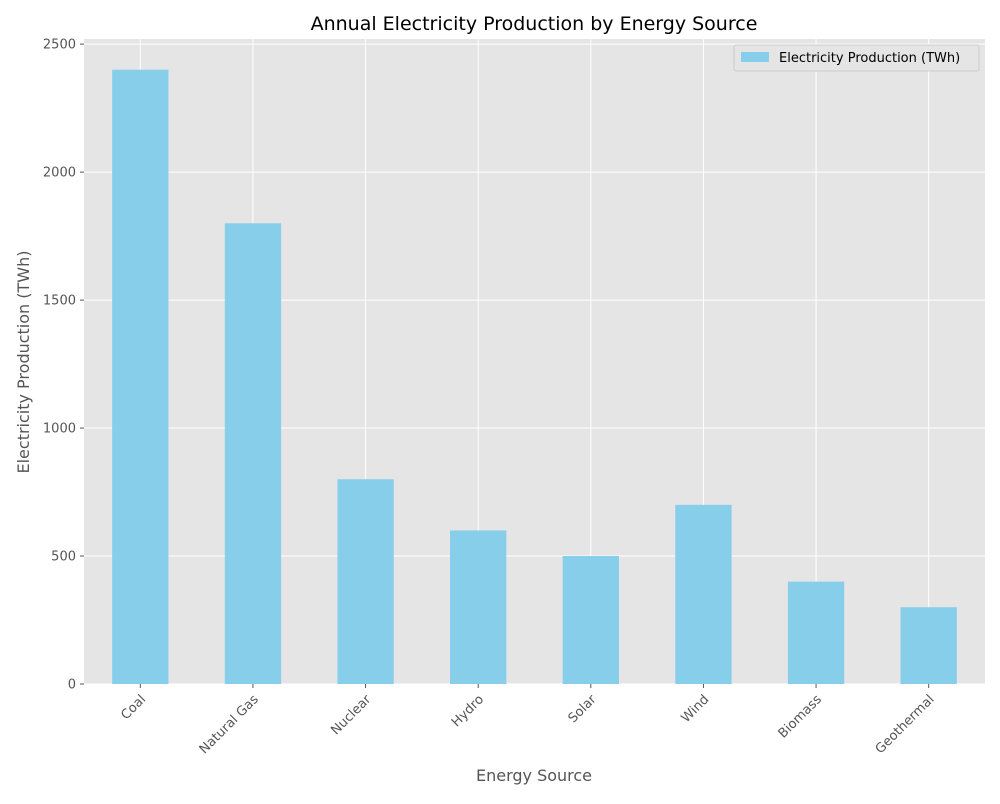 Image resolution: width=1000 pixels, height=804 pixels. Describe the element at coordinates (928, 645) in the screenshot. I see `bar-geothermal` at that location.